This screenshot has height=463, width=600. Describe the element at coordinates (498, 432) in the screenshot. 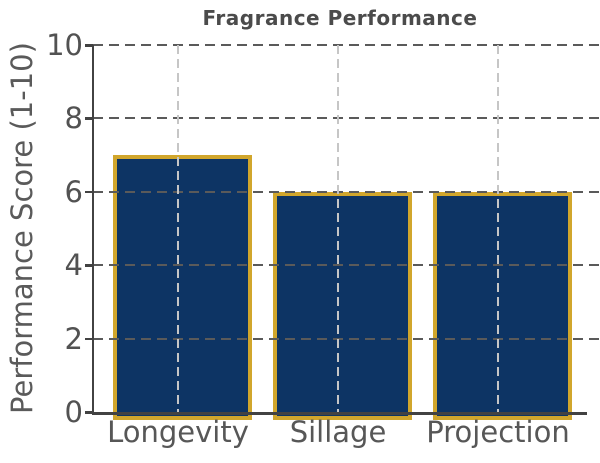

I see `x-tick-label-projection: Projection` at that location.